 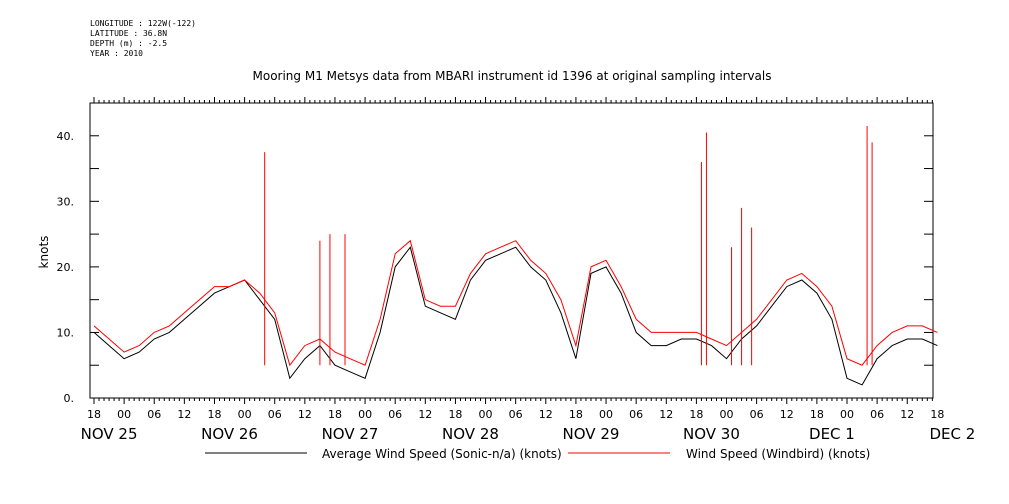 What do you see at coordinates (66, 332) in the screenshot?
I see `y-tick-label: 10.` at bounding box center [66, 332].